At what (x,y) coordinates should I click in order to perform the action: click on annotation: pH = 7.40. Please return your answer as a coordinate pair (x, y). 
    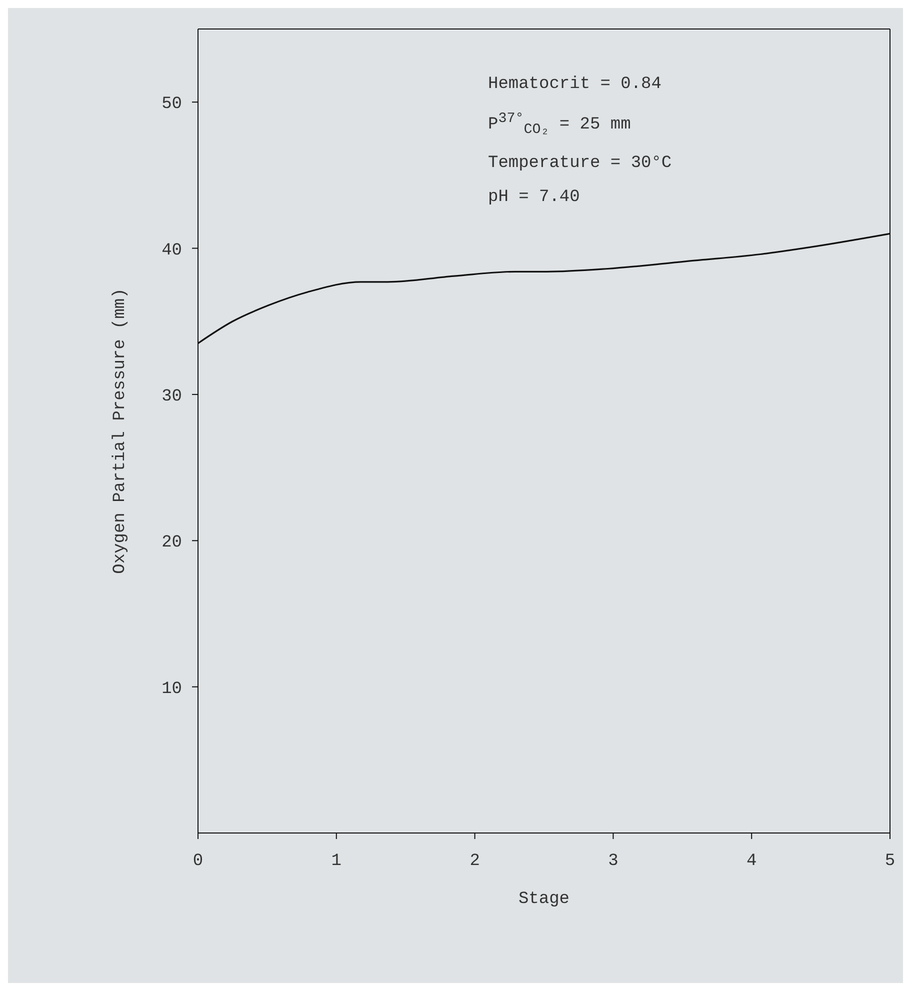
    Looking at the image, I should click on (534, 198).